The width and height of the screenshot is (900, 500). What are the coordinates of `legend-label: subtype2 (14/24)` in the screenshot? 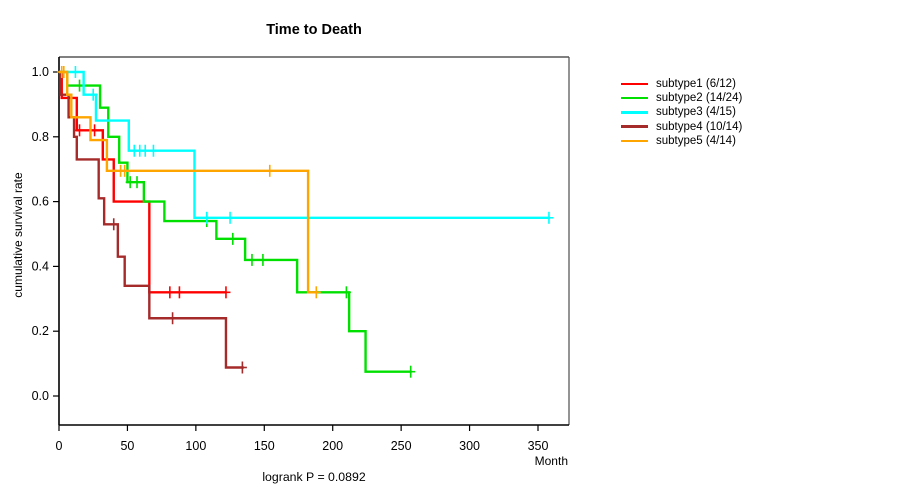 It's located at (699, 98).